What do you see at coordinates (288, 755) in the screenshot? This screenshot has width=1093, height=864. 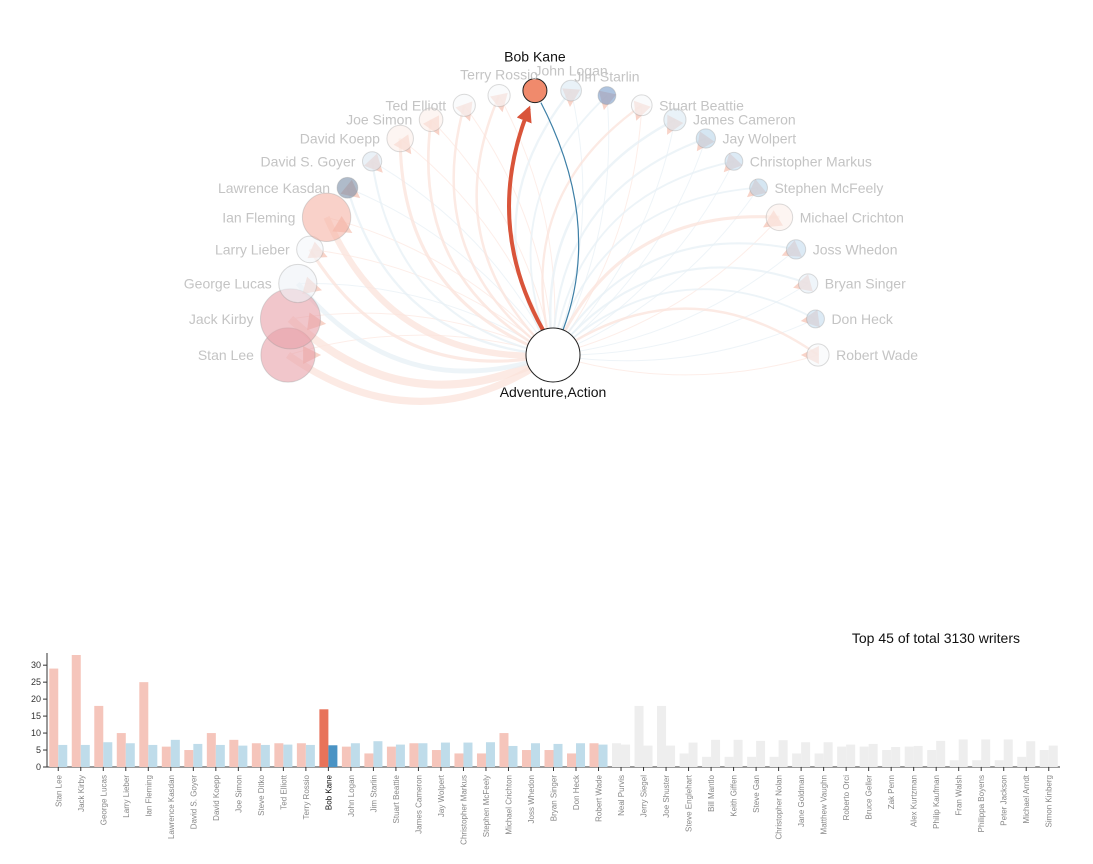 I see `bar-ted-elliott-score` at bounding box center [288, 755].